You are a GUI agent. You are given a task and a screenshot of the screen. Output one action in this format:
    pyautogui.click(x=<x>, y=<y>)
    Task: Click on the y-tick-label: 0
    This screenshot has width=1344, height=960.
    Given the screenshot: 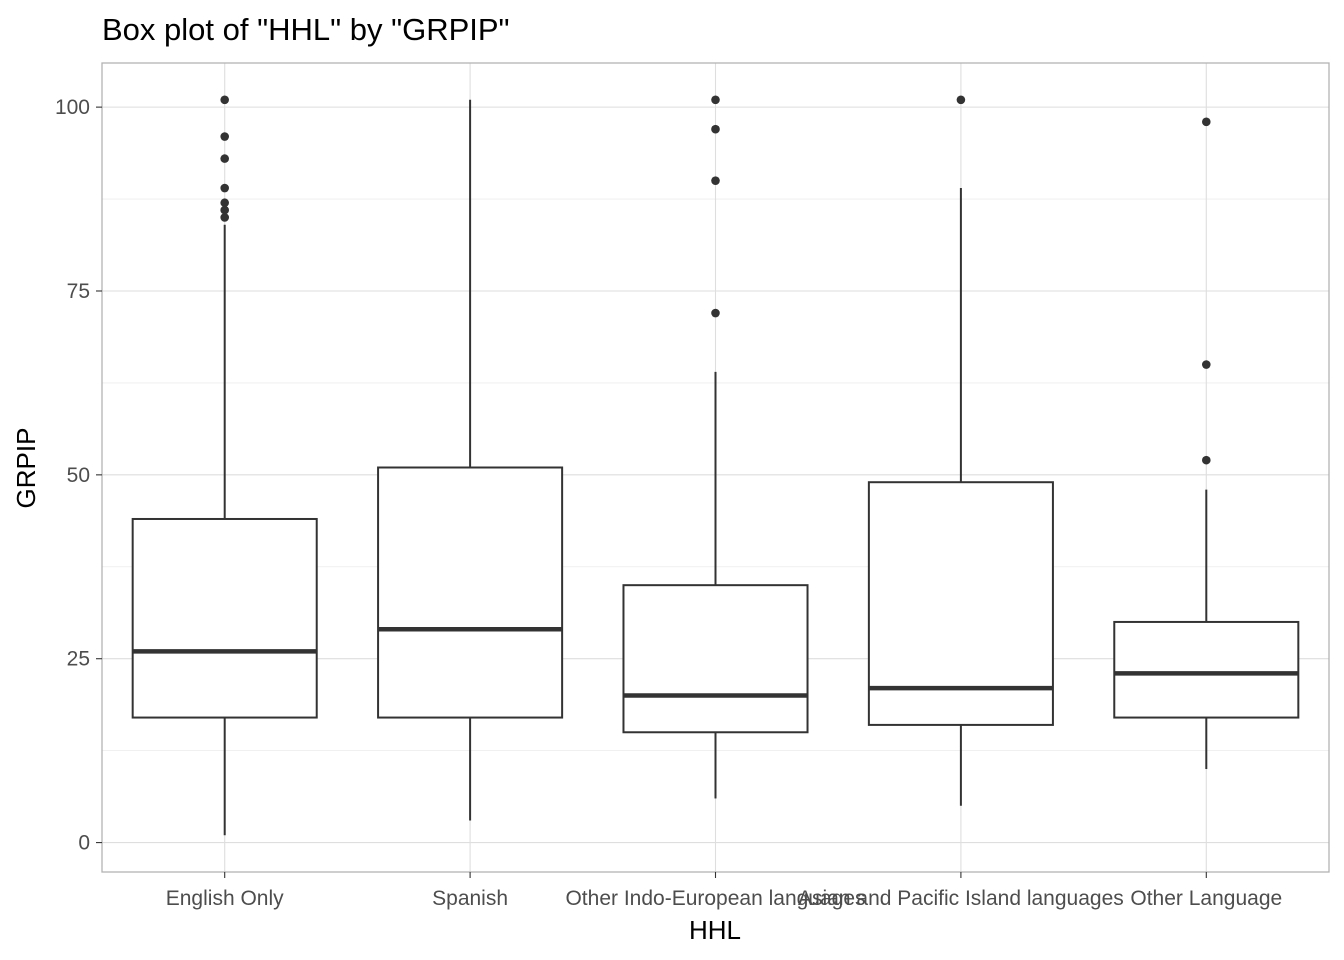 What is the action you would take?
    pyautogui.click(x=84, y=843)
    